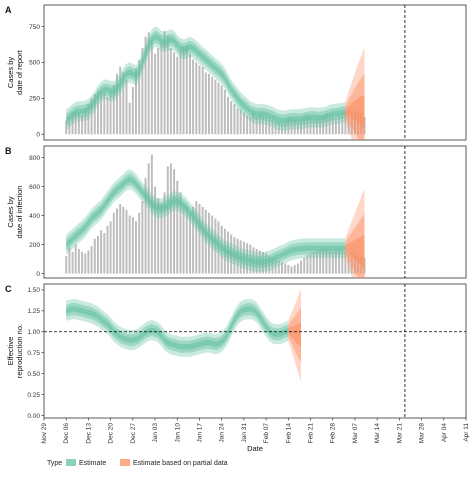 This screenshot has height=479, width=474. What do you see at coordinates (10, 212) in the screenshot?
I see `y-axis-title: Cases by` at bounding box center [10, 212].